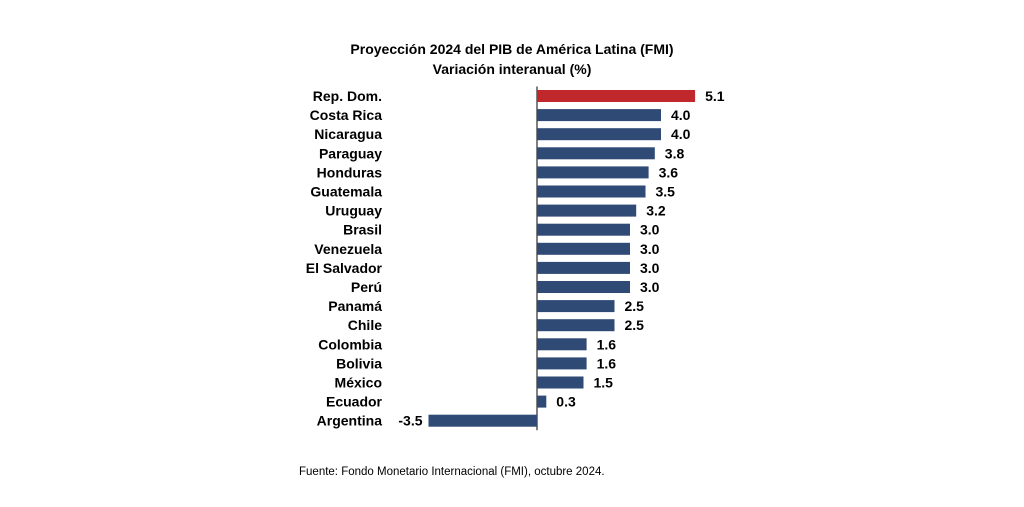 This screenshot has width=1024, height=507. I want to click on category-label: Chile, so click(365, 325).